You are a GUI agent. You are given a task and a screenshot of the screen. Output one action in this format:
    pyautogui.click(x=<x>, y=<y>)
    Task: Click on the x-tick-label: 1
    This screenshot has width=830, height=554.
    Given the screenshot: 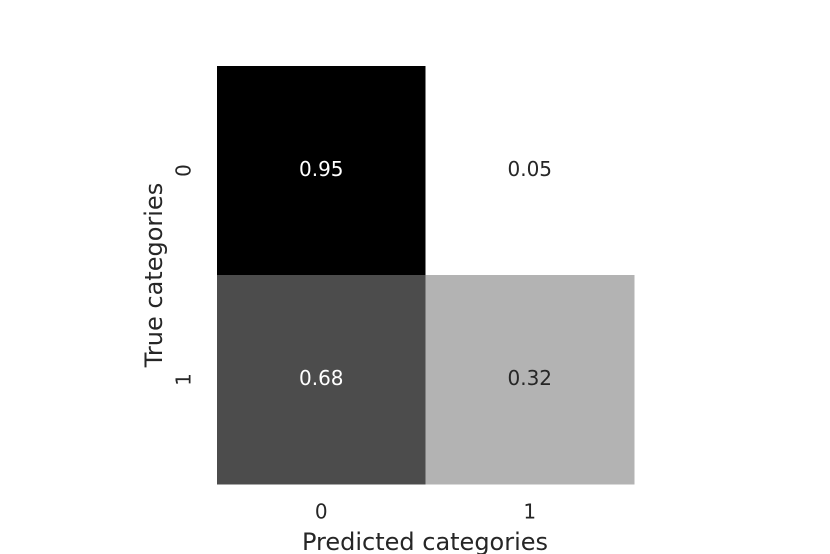 What is the action you would take?
    pyautogui.click(x=529, y=512)
    